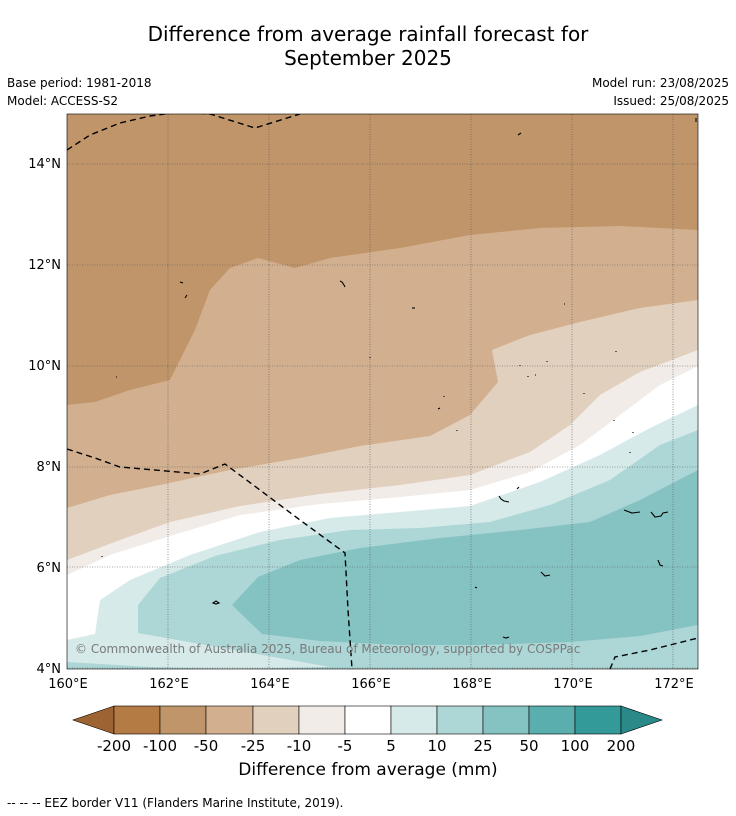 Image resolution: width=736 pixels, height=816 pixels. I want to click on model-run: Model run: 23/08/2025, so click(660, 83).